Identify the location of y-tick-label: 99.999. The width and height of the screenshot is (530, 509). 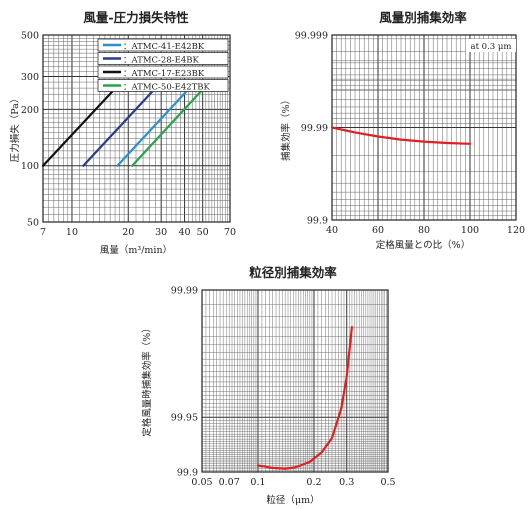
(311, 36).